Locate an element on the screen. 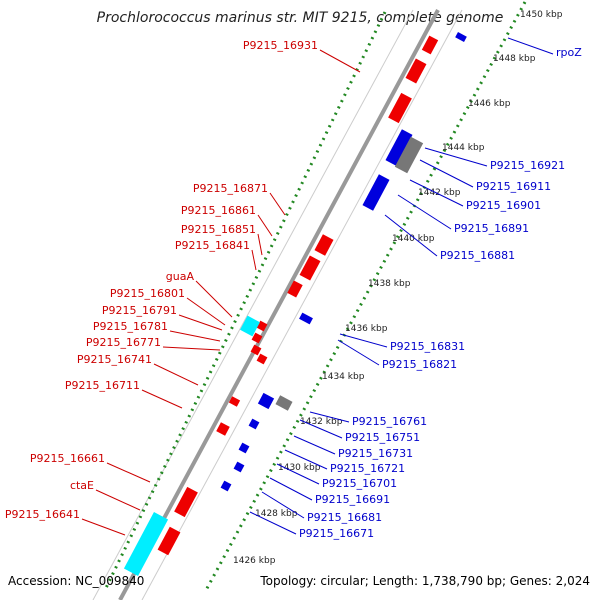 The width and height of the screenshot is (600, 600). reverse-gene-label: P9215_16691 is located at coordinates (352, 499).